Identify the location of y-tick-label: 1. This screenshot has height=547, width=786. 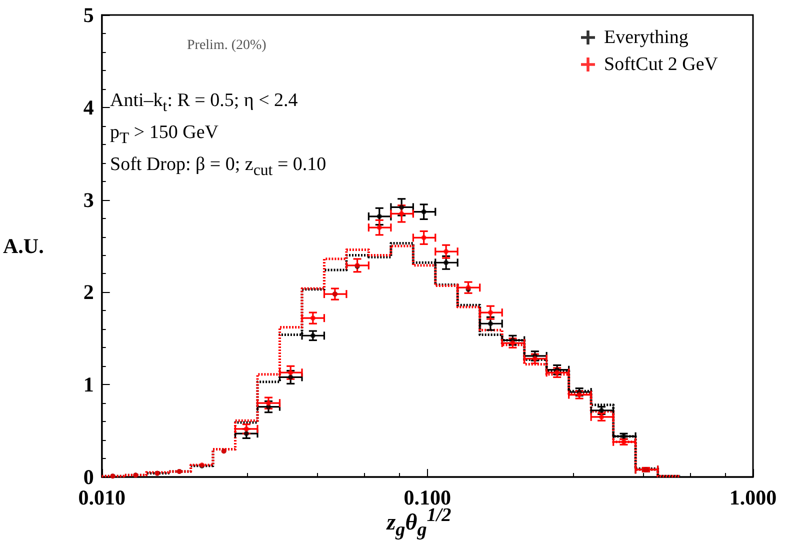
(88, 384).